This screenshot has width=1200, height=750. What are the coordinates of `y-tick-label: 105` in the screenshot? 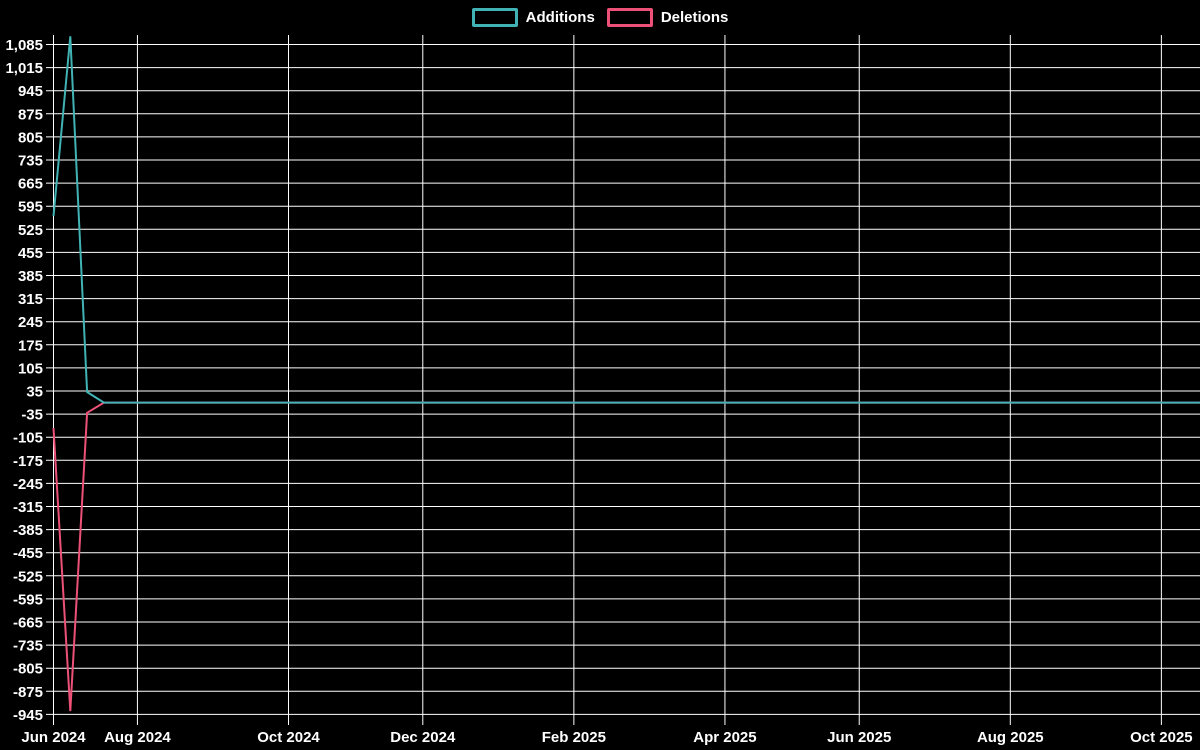 It's located at (30, 368).